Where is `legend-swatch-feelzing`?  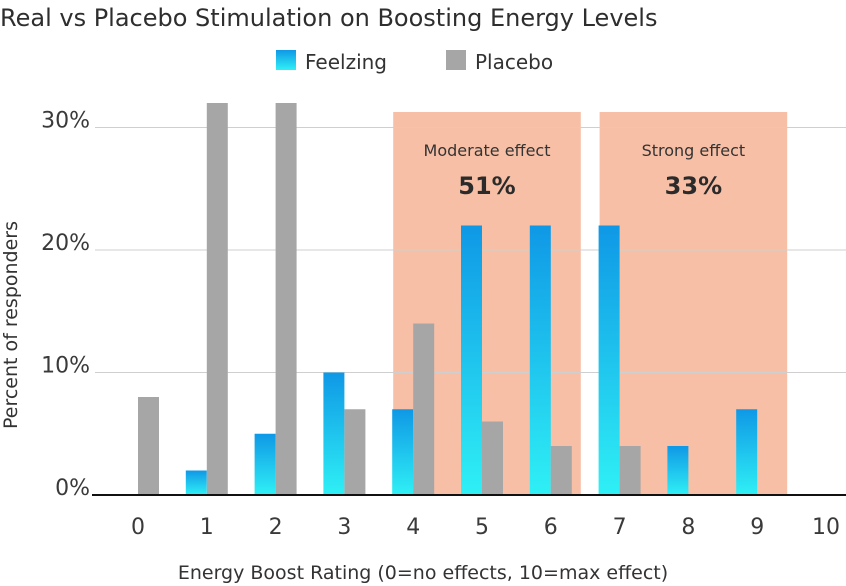
legend-swatch-feelzing is located at coordinates (286, 60).